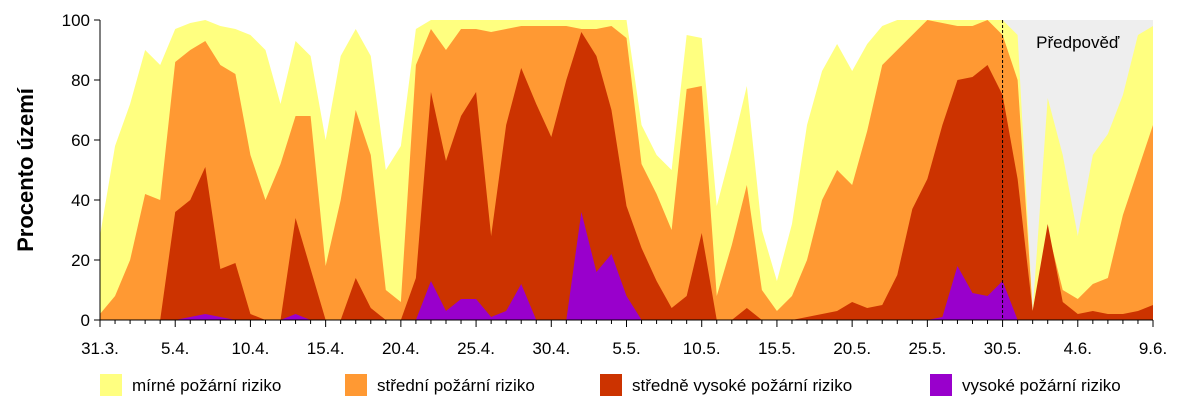  Describe the element at coordinates (100, 348) in the screenshot. I see `x-tick-label: 31.3.` at that location.